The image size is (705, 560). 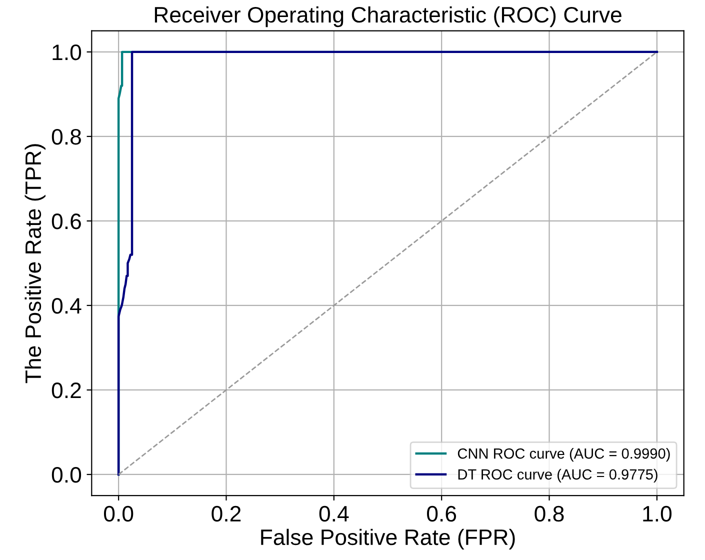 What do you see at coordinates (388, 539) in the screenshot?
I see `x-axis-title: False Positive Rate (FPR)` at bounding box center [388, 539].